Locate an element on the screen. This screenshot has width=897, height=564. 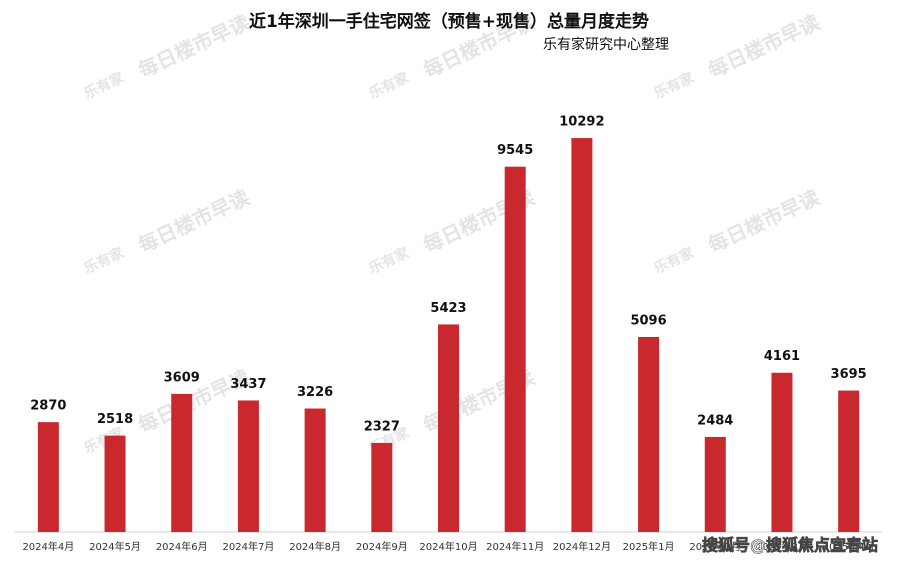
x-tick-label: 2024年10月 is located at coordinates (448, 546).